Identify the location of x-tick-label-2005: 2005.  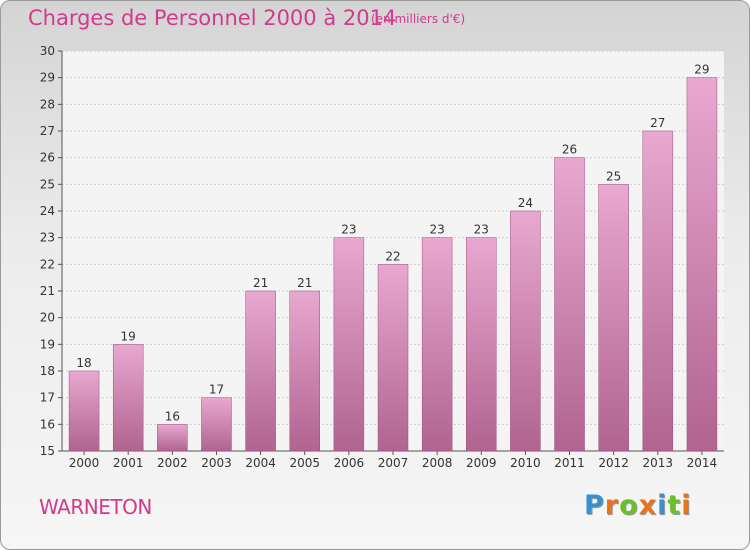
(304, 463).